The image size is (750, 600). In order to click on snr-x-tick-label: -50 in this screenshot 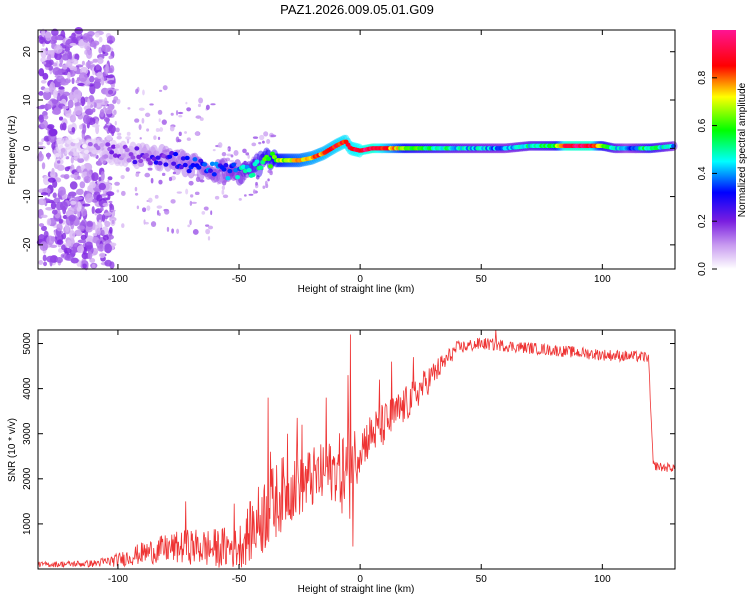, I will do `click(239, 579)`.